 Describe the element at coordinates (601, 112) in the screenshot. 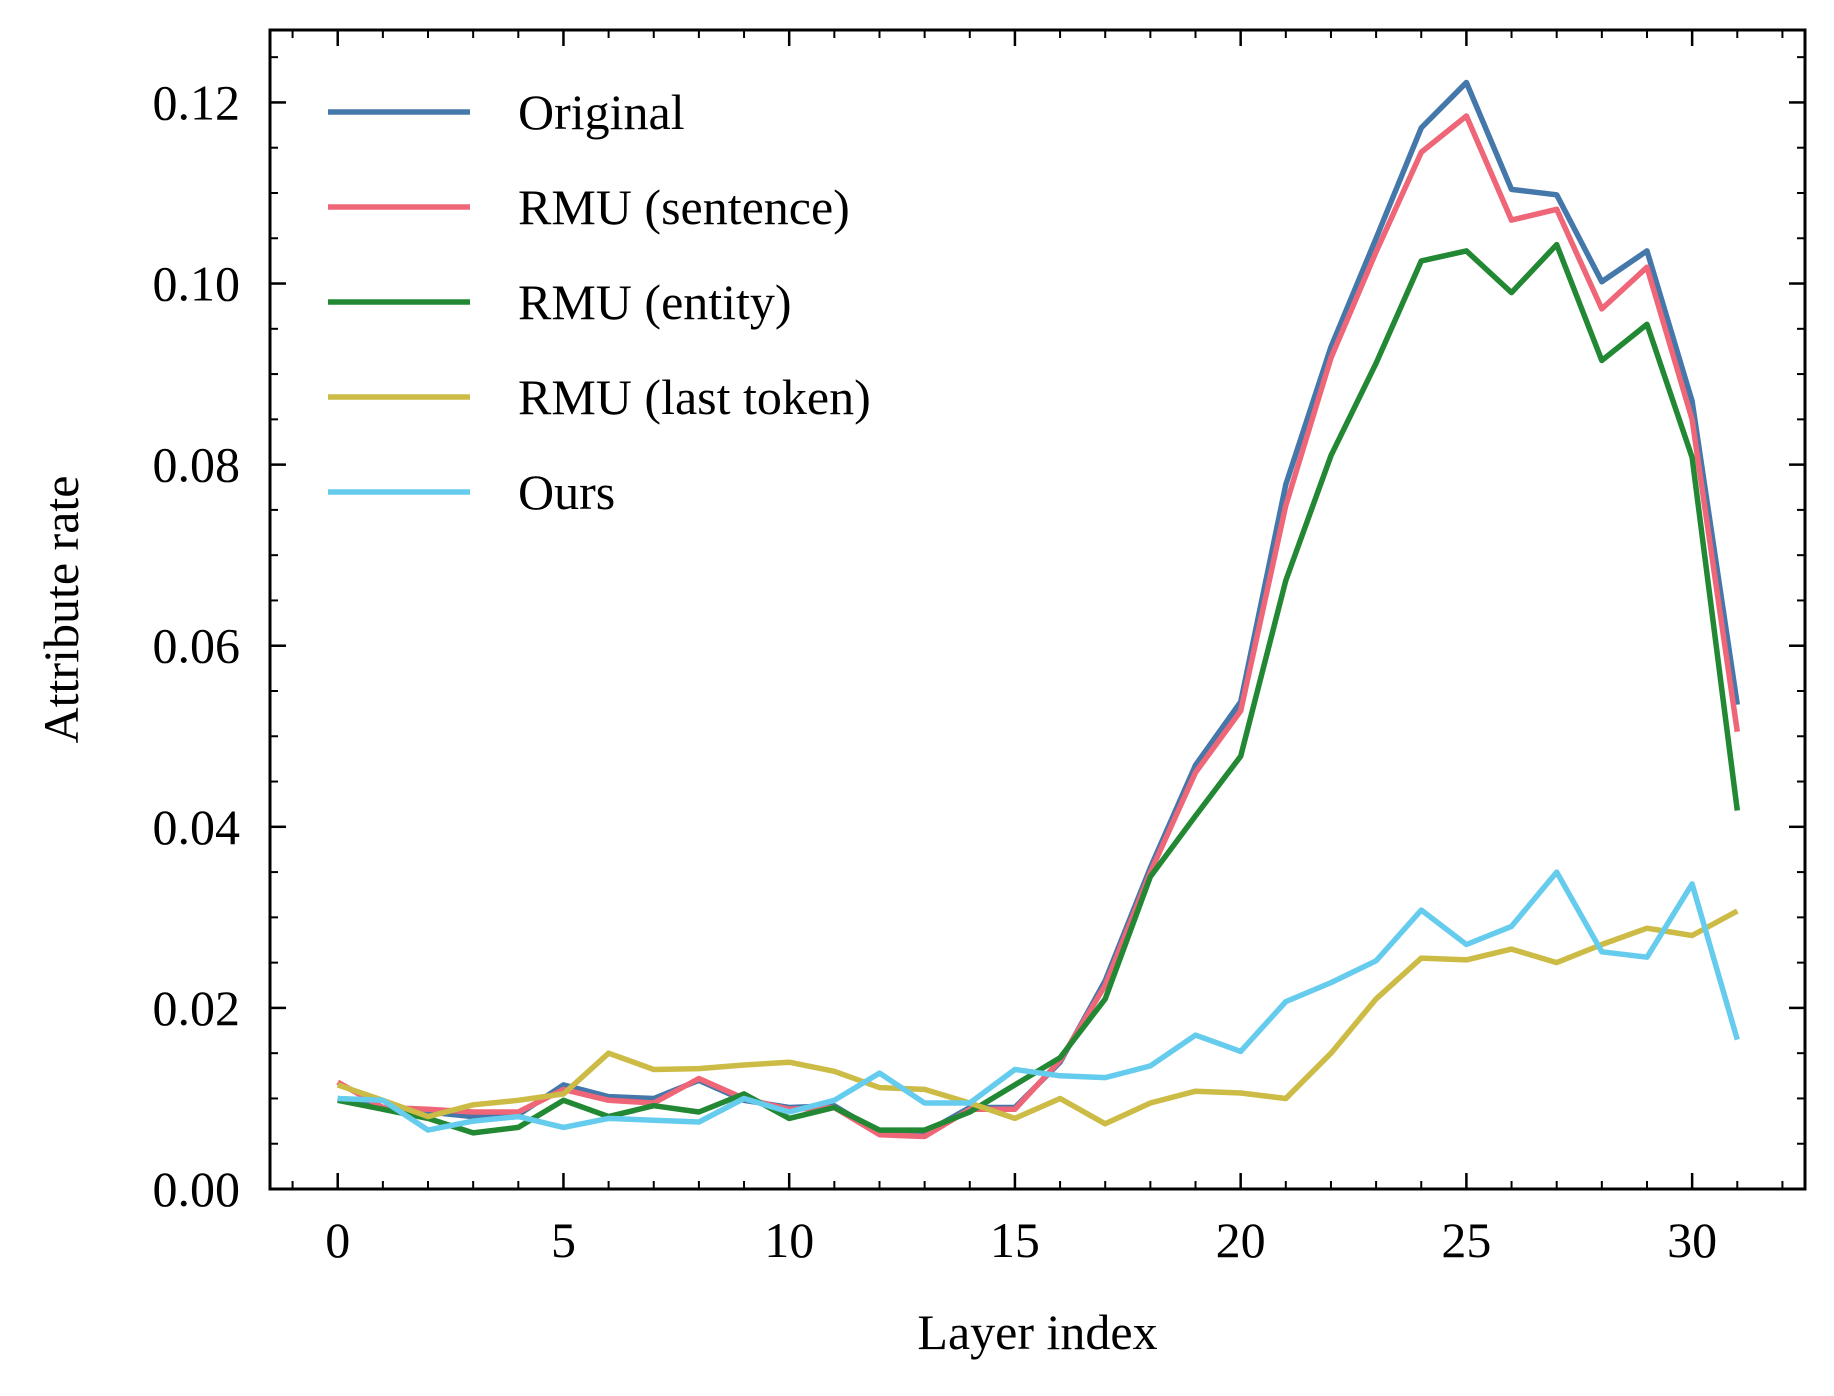

I see `legend-label-original: Original` at that location.